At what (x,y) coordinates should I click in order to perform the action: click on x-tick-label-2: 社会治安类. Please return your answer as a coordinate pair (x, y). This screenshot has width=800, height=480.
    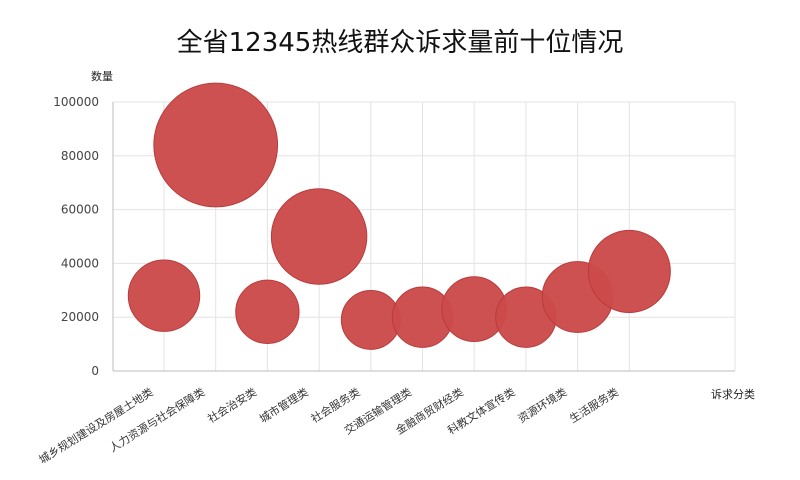
    Looking at the image, I should click on (232, 405).